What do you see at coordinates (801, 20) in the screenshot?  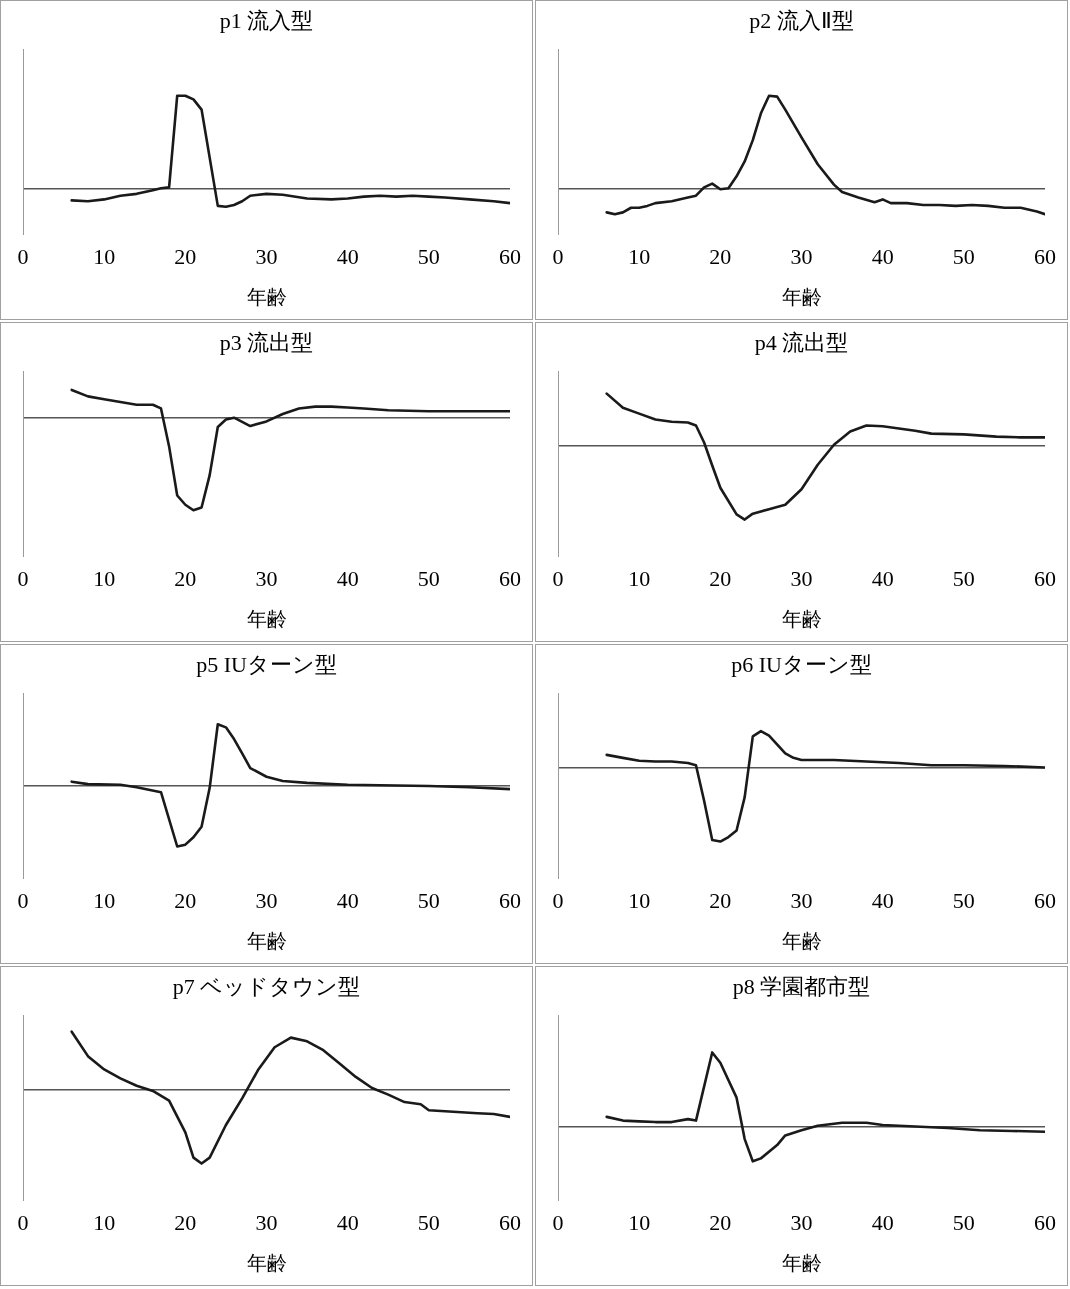 I see `chart-title: p2 流入Ⅱ型` at bounding box center [801, 20].